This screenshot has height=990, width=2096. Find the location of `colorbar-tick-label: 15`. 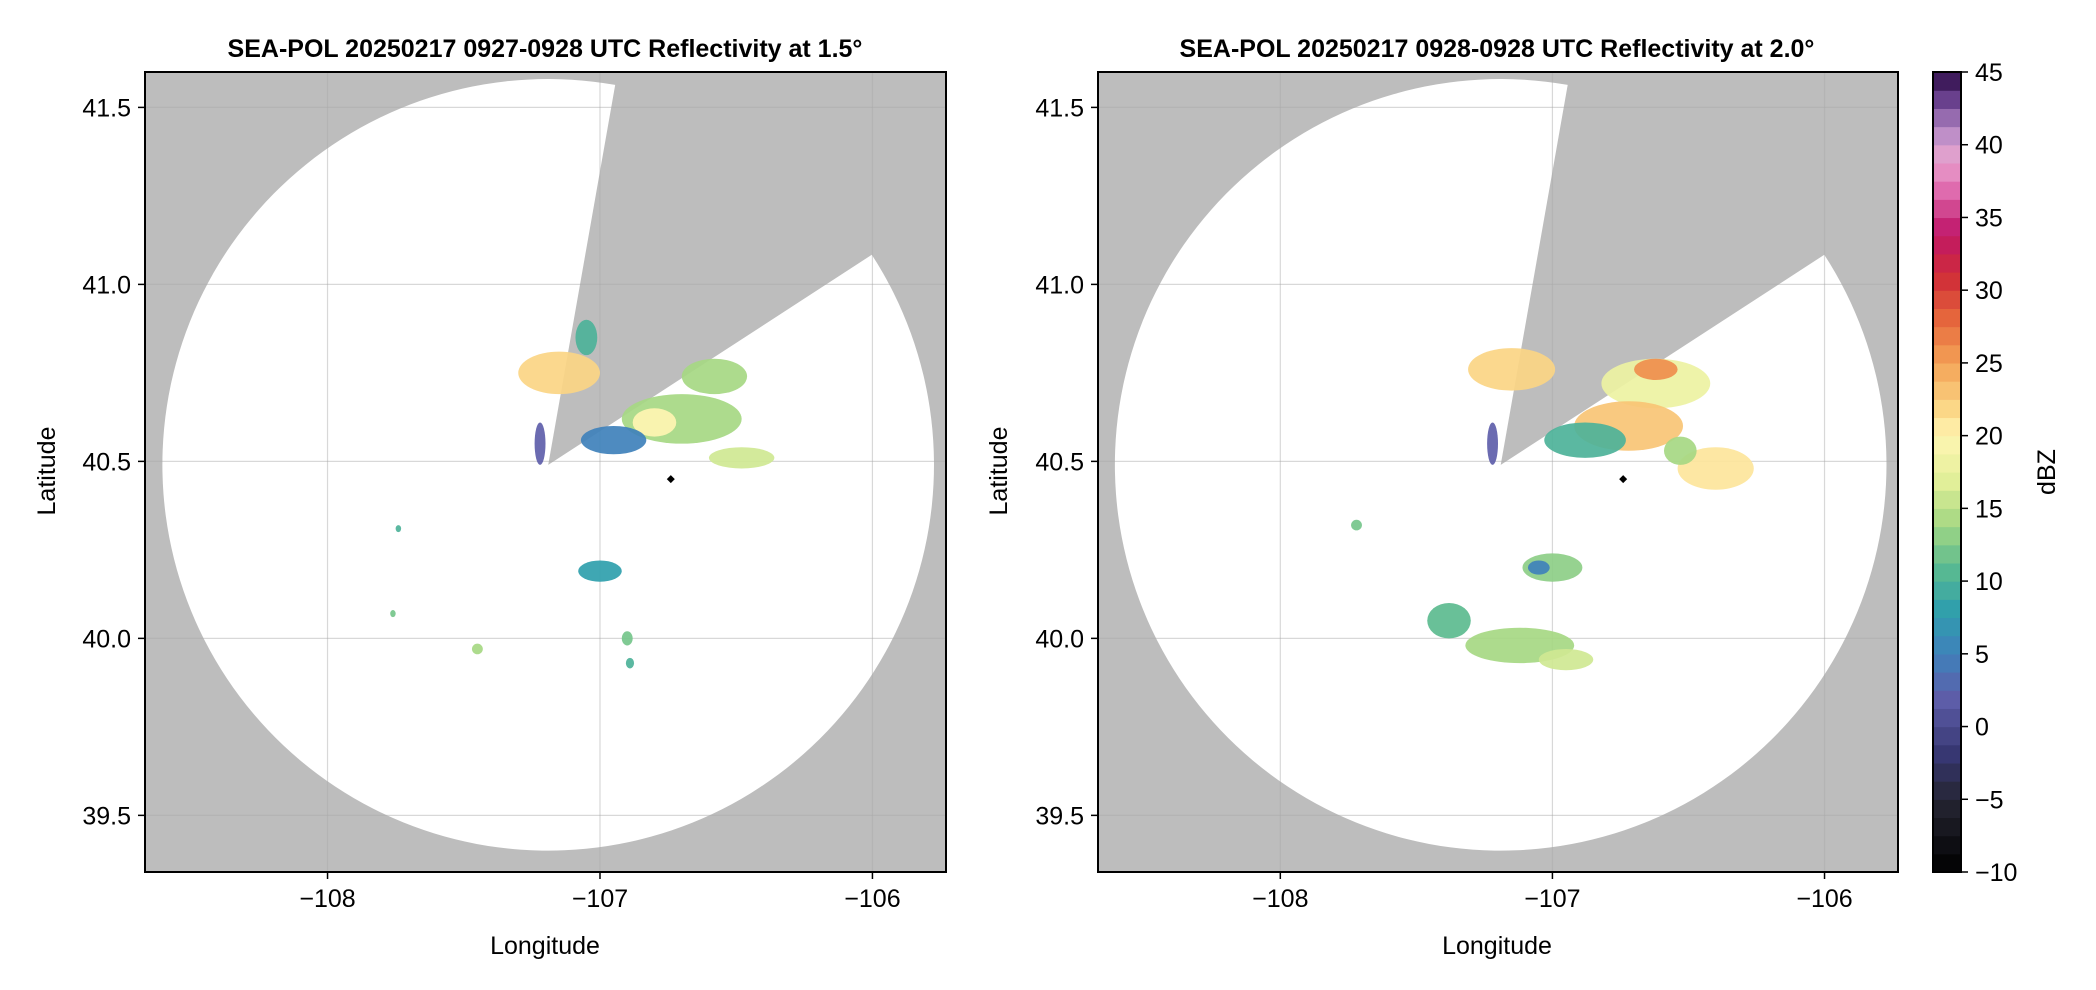

colorbar-tick-label: 15 is located at coordinates (1989, 509).